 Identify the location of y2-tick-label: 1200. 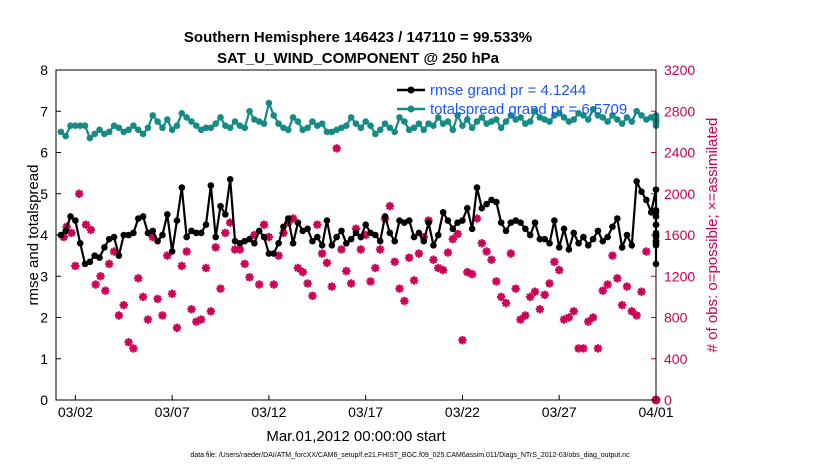
(679, 276).